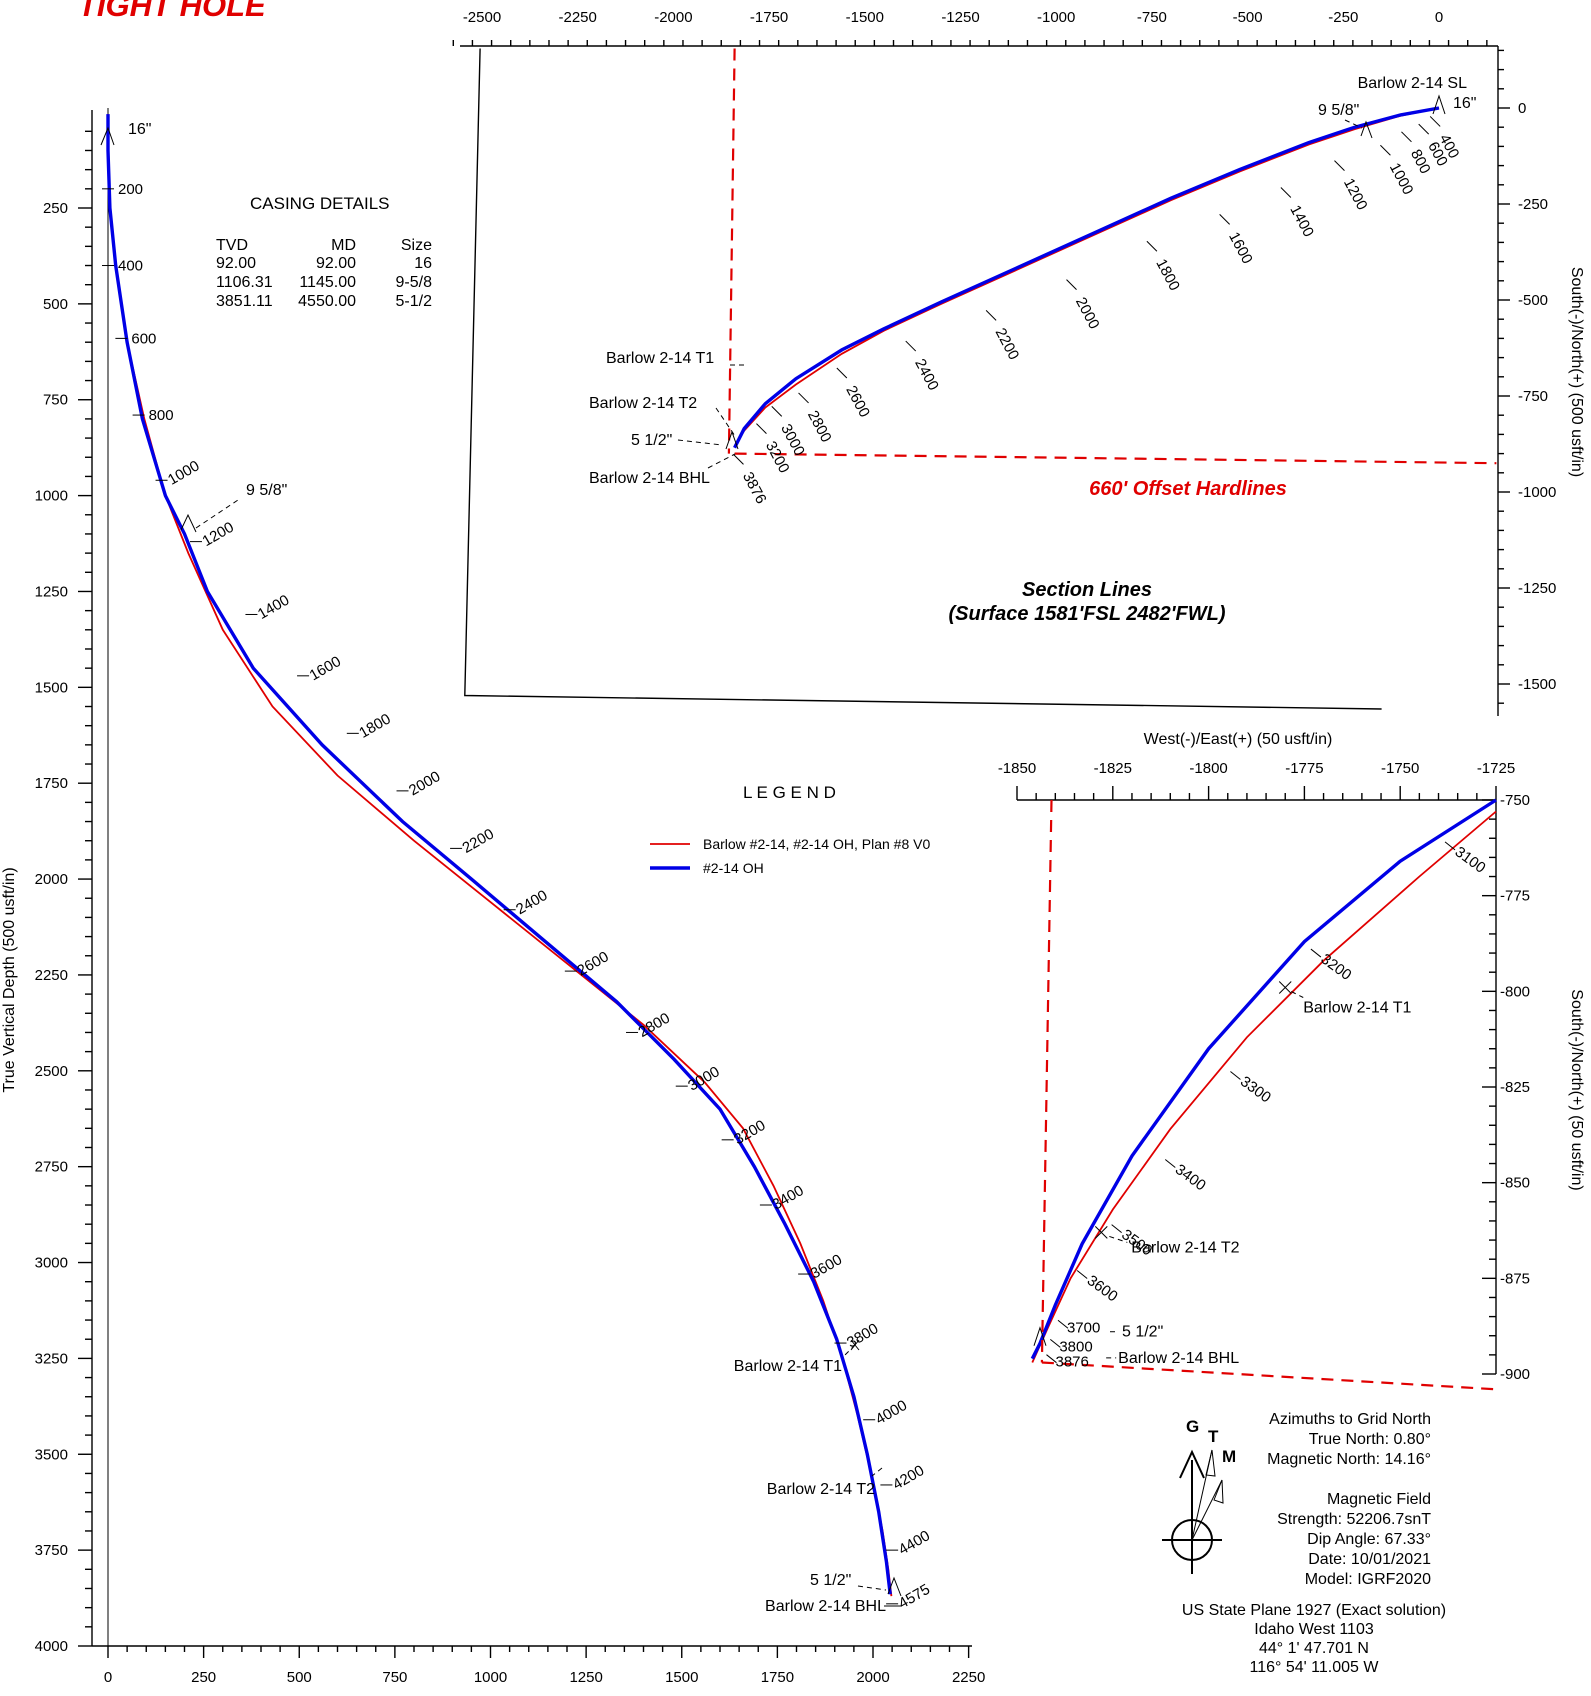  Describe the element at coordinates (51, 591) in the screenshot. I see `y-tick-label: 1250` at that location.